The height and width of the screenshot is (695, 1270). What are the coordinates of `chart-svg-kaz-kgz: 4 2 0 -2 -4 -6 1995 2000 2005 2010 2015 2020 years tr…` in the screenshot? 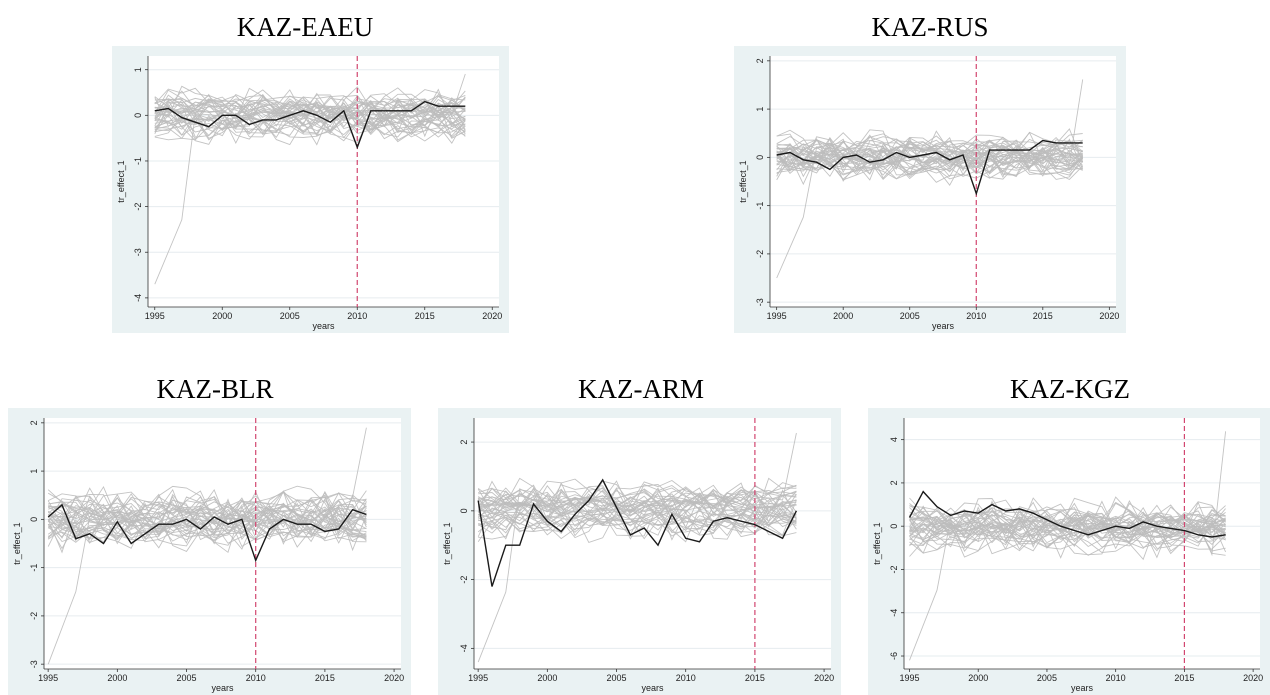 It's located at (1067, 555).